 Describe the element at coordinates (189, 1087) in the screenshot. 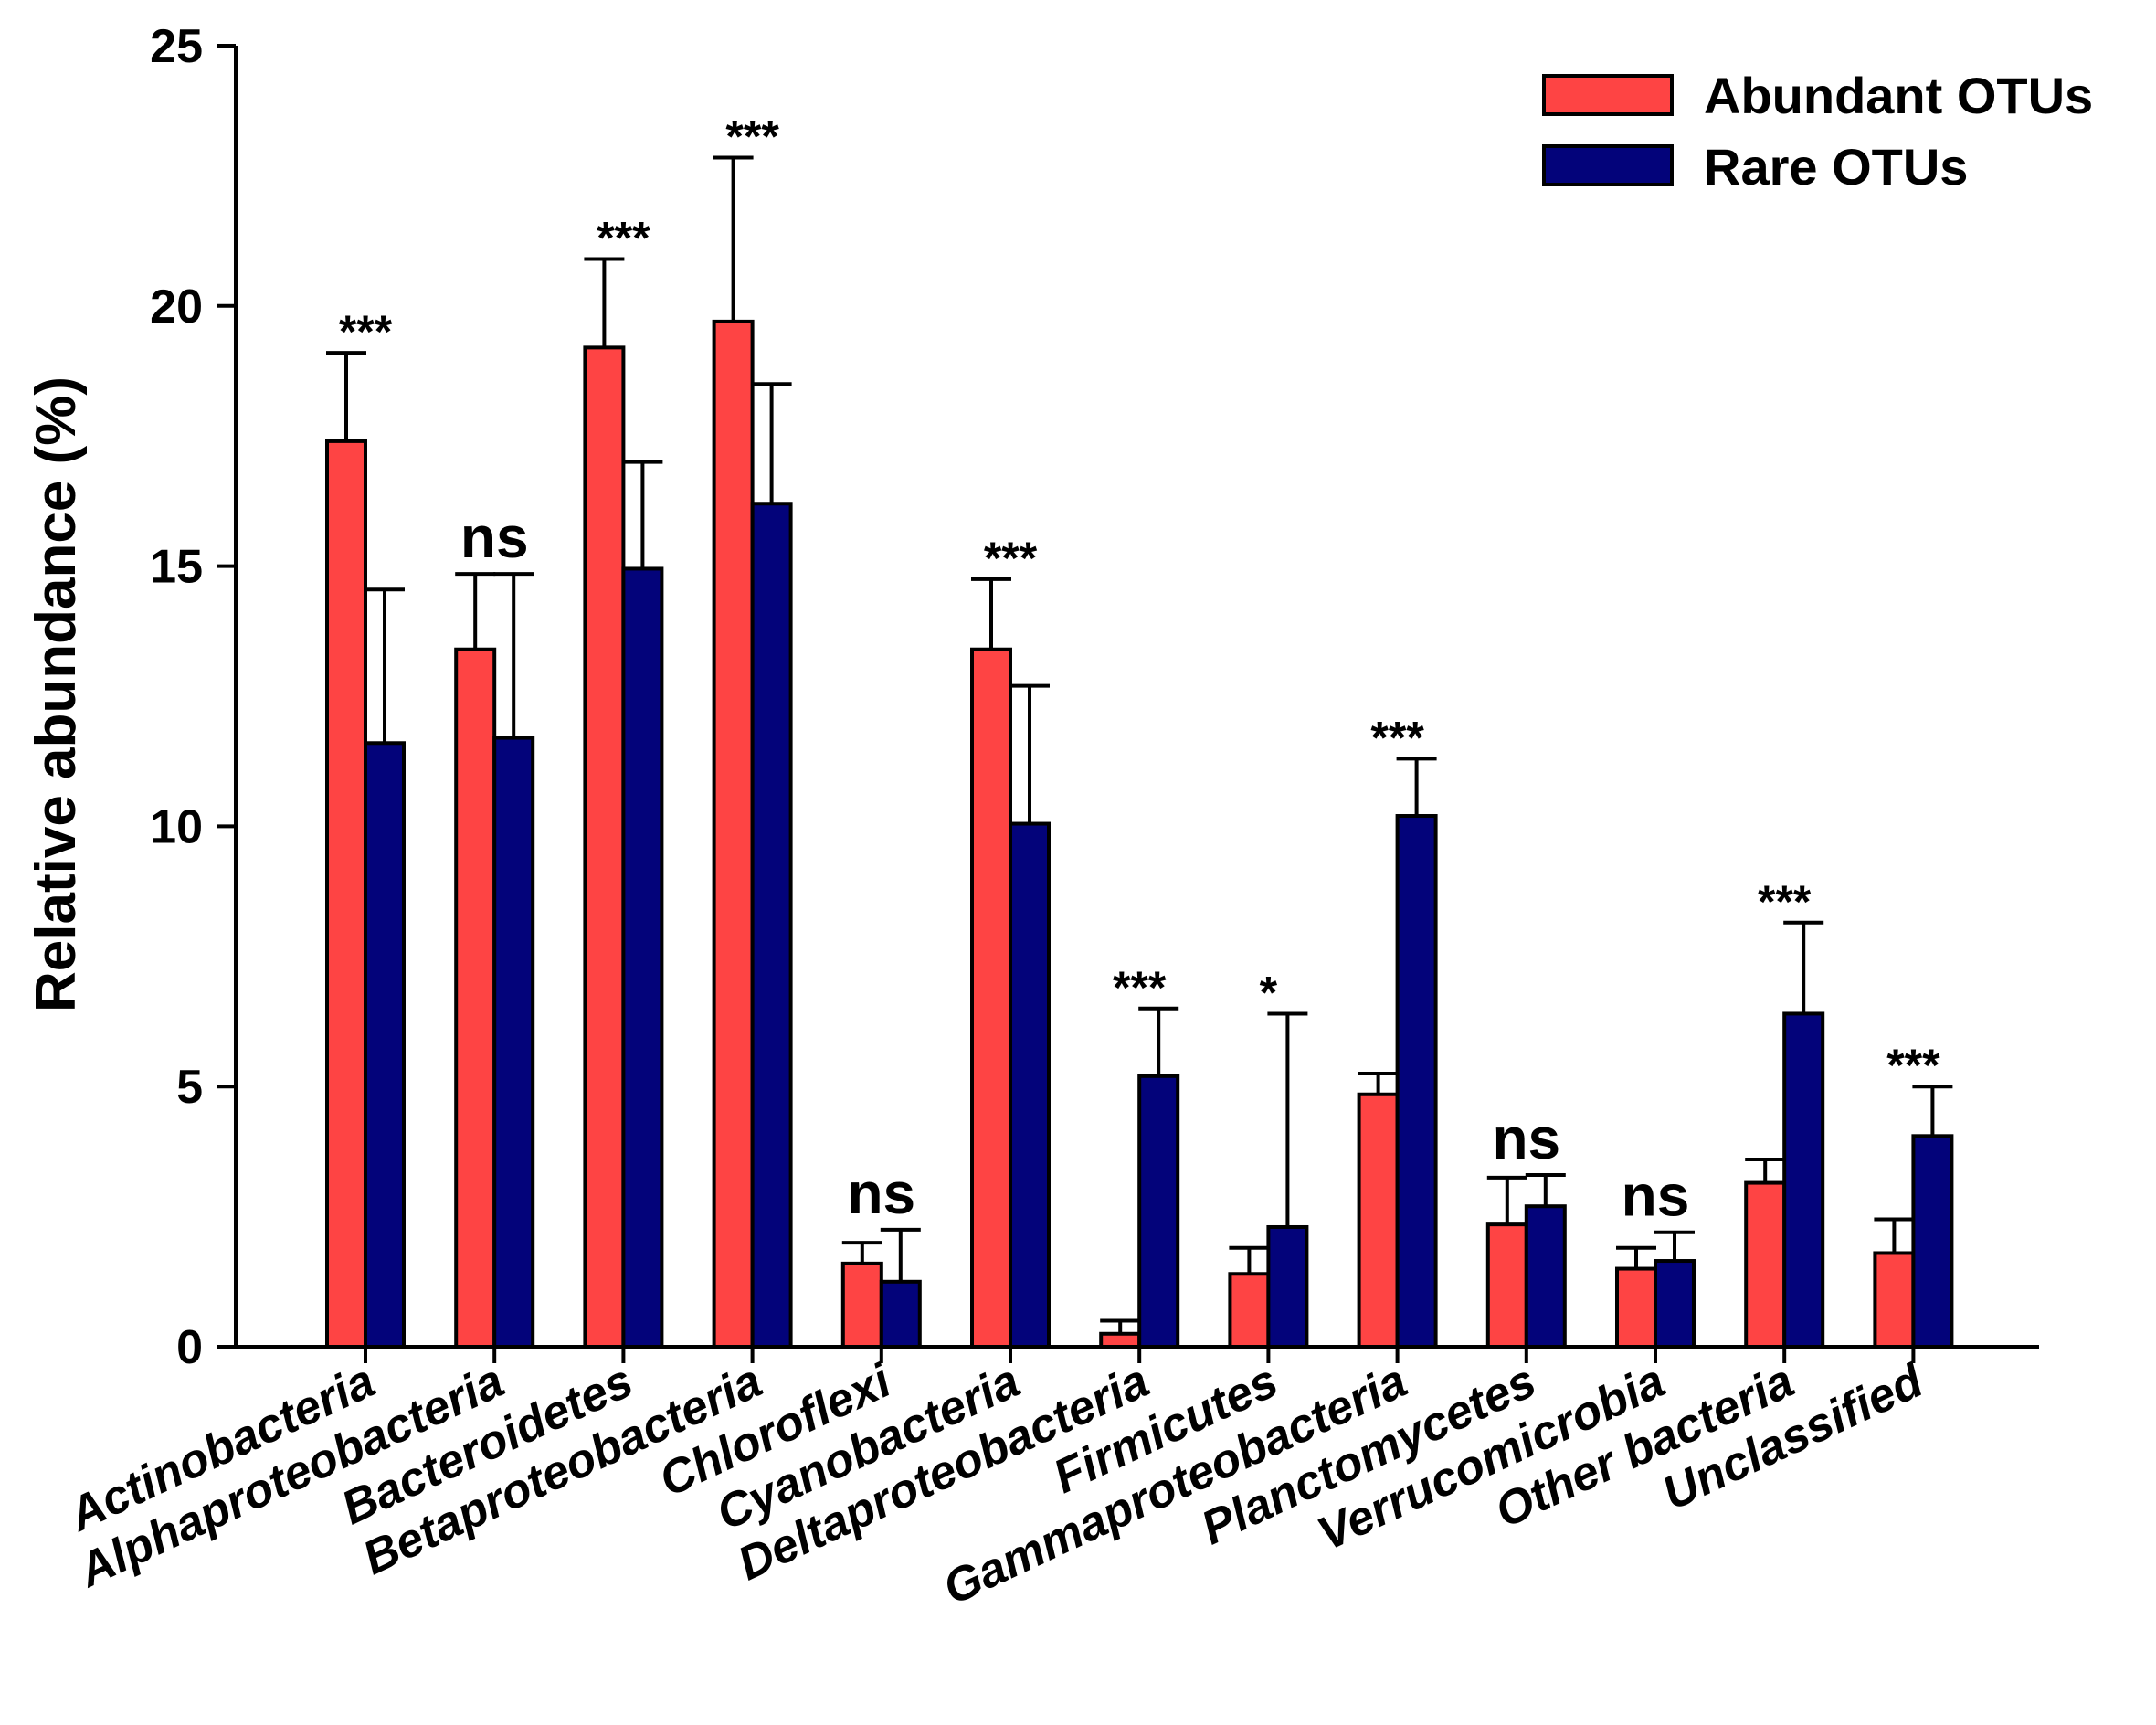

I see `y-tick-label: 5` at that location.